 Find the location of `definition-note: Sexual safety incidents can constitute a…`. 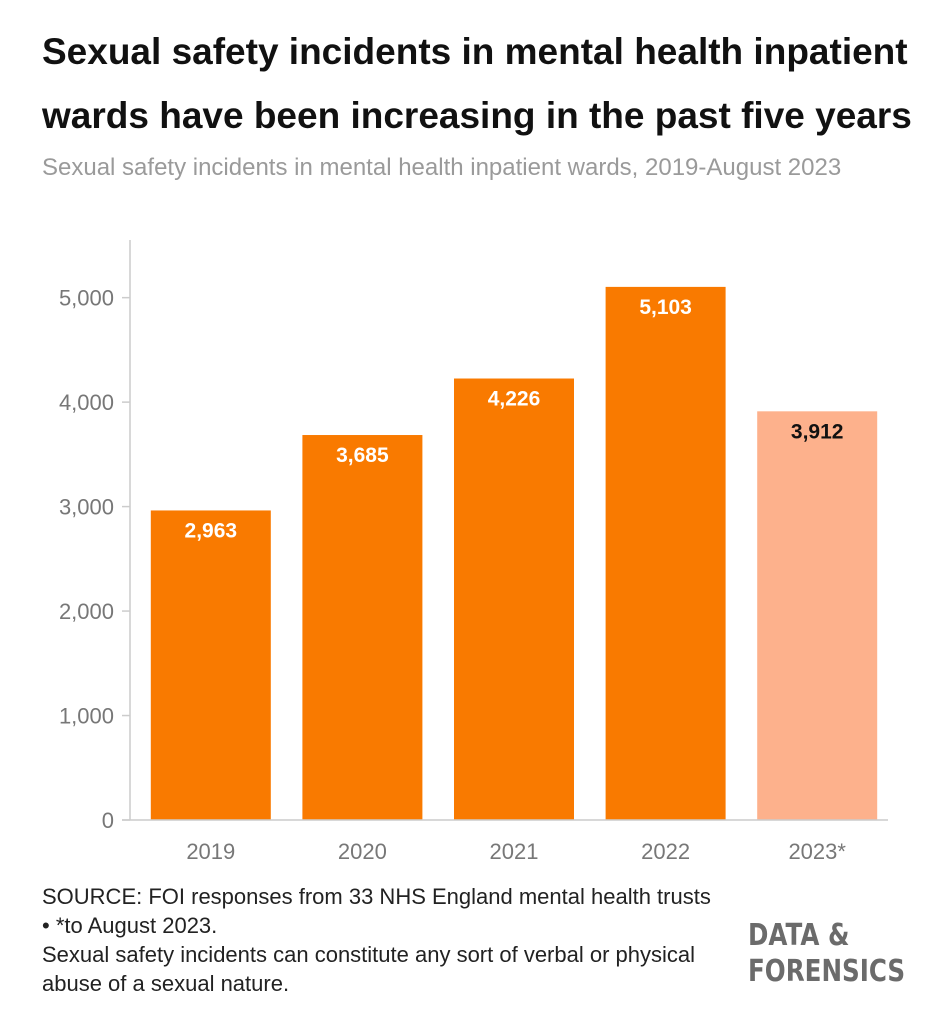

definition-note: Sexual safety incidents can constitute a… is located at coordinates (369, 969).